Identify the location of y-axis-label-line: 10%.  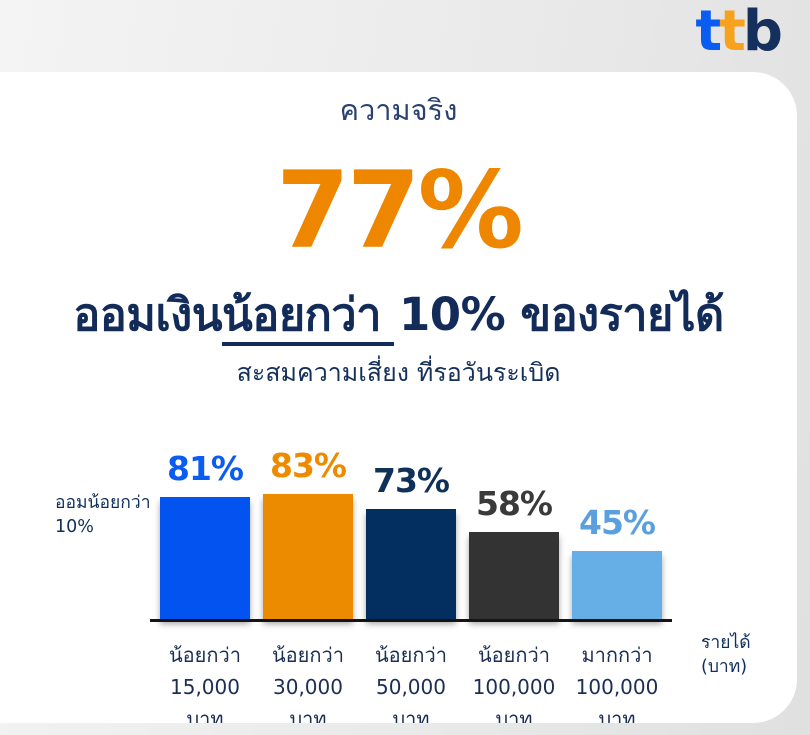
(74, 527).